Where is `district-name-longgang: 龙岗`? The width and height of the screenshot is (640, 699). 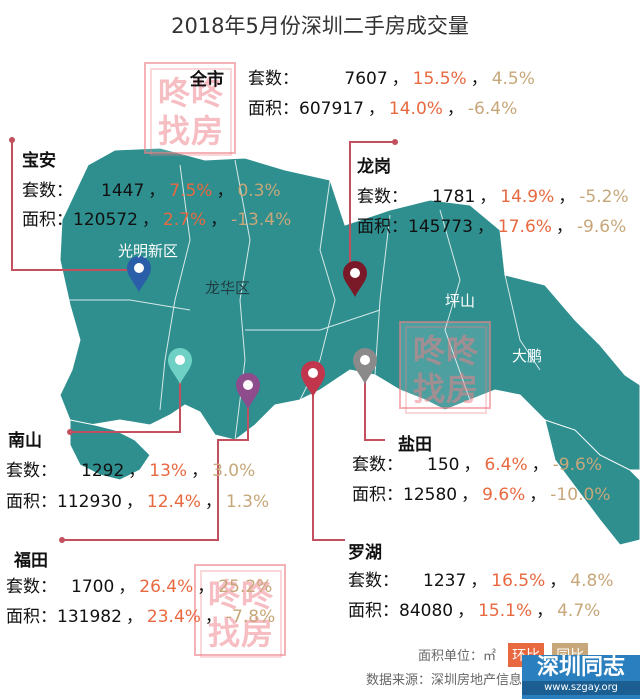
district-name-longgang: 龙岗 is located at coordinates (374, 167).